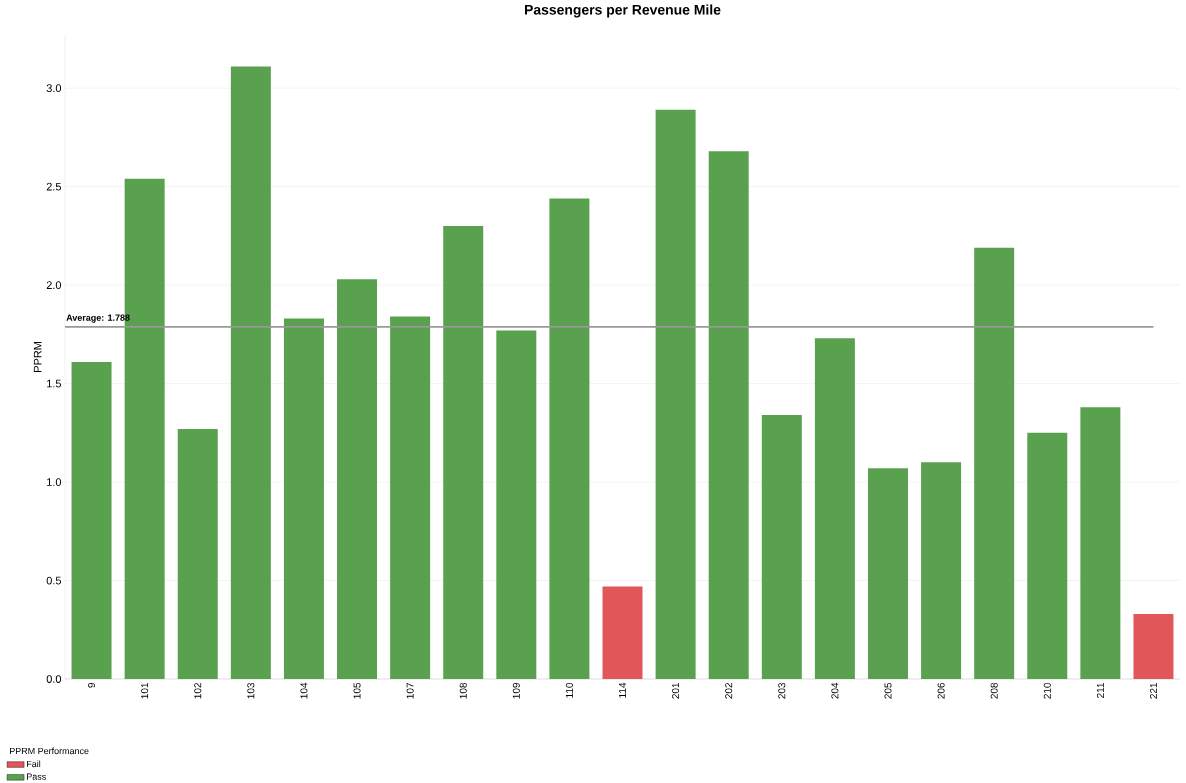  I want to click on x-tick-label: 221, so click(1153, 691).